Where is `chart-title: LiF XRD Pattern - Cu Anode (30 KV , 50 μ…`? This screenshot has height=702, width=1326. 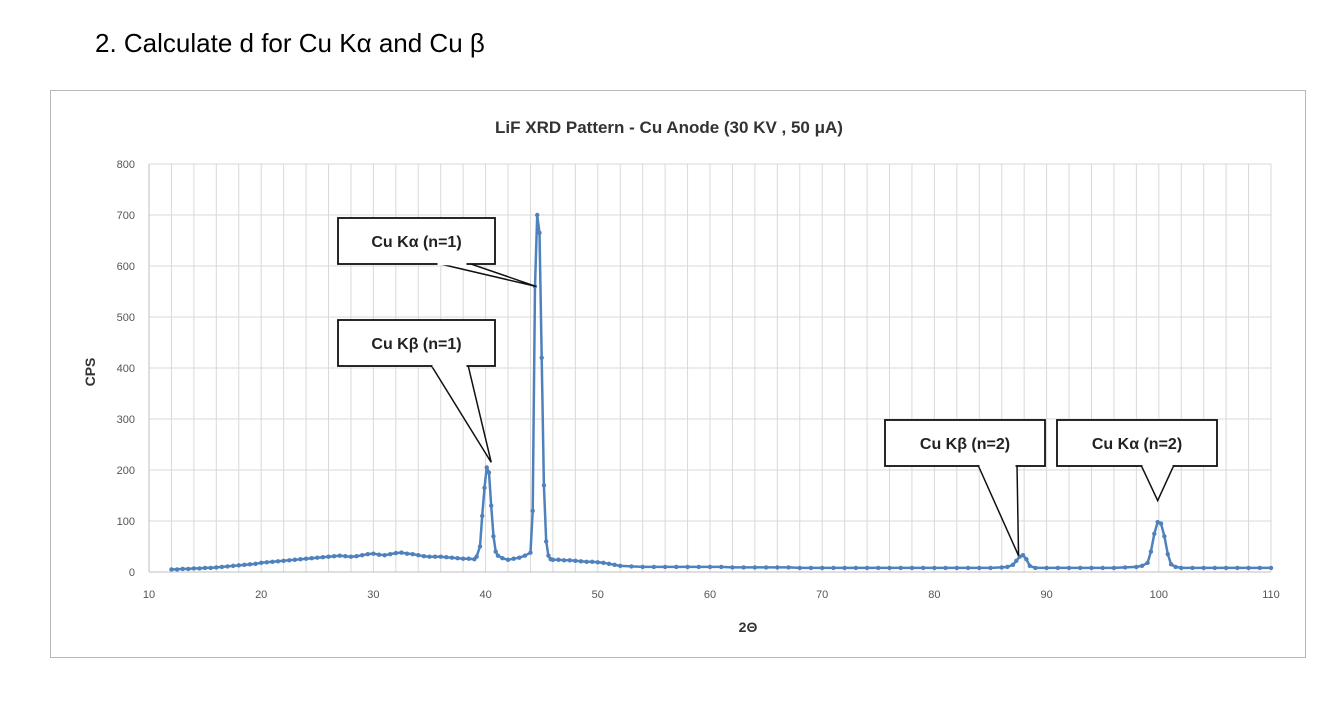
chart-title: LiF XRD Pattern - Cu Anode (30 KV , 50 μ… is located at coordinates (669, 127).